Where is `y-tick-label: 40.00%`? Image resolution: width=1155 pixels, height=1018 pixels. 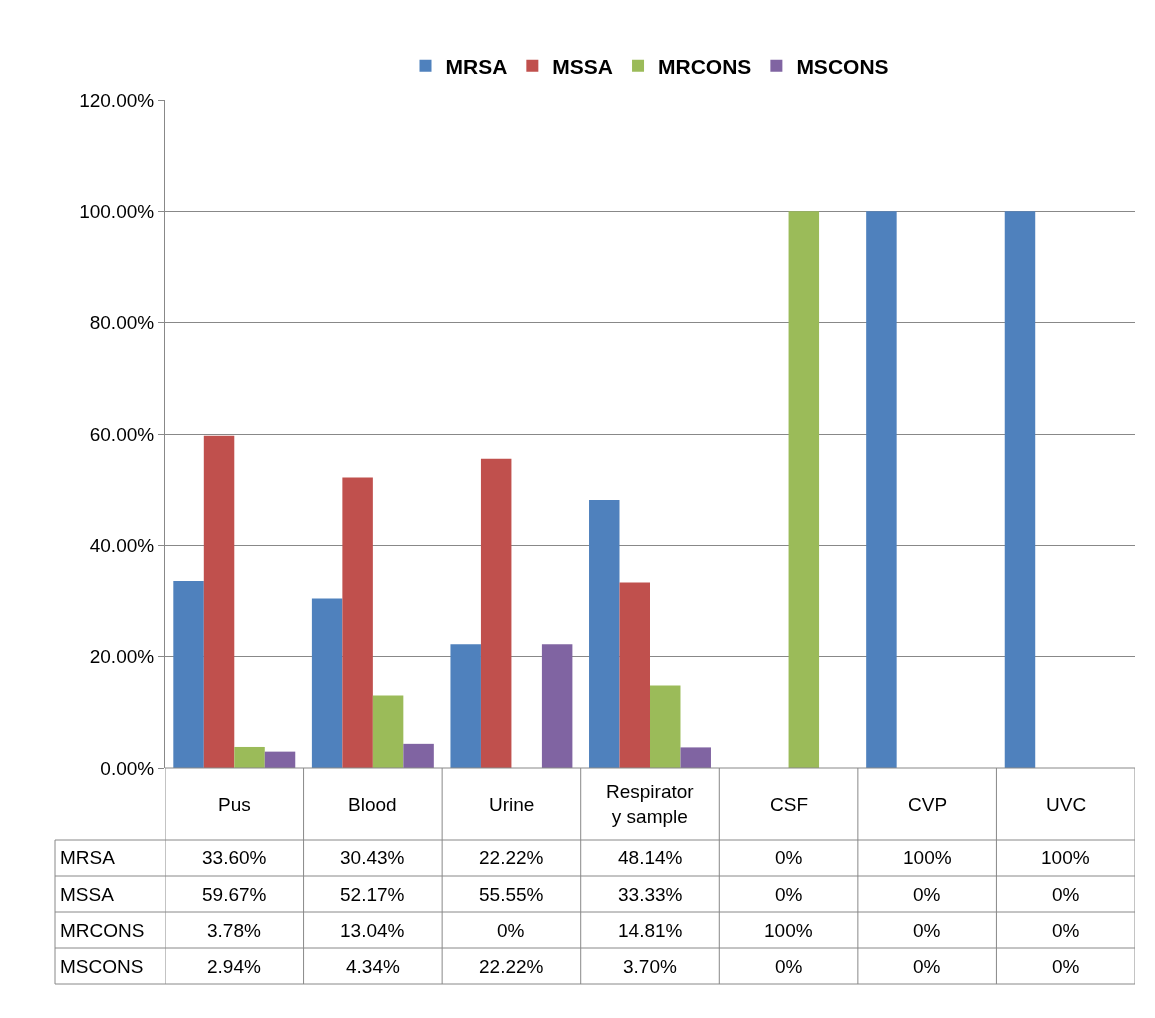 y-tick-label: 40.00% is located at coordinates (122, 545).